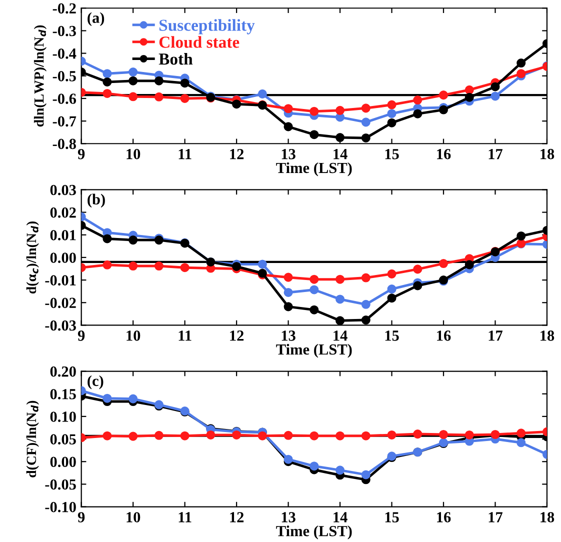 This screenshot has width=561, height=542. What do you see at coordinates (63, 394) in the screenshot?
I see `y-tick-label: 0.15` at bounding box center [63, 394].